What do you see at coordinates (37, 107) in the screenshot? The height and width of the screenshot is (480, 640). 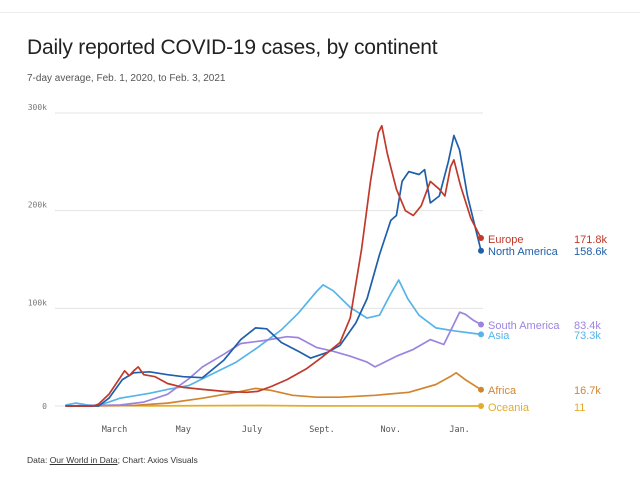 I see `y-tick-label: 300k` at bounding box center [37, 107].